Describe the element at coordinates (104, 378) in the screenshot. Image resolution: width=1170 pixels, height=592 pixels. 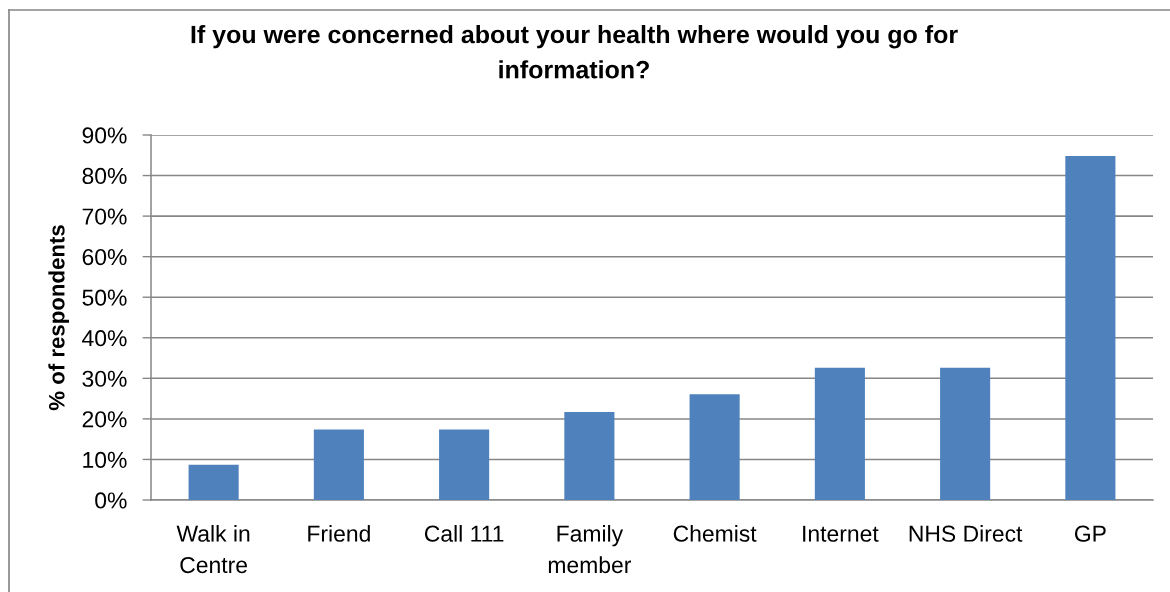
I see `y-tick-label: 30%` at that location.